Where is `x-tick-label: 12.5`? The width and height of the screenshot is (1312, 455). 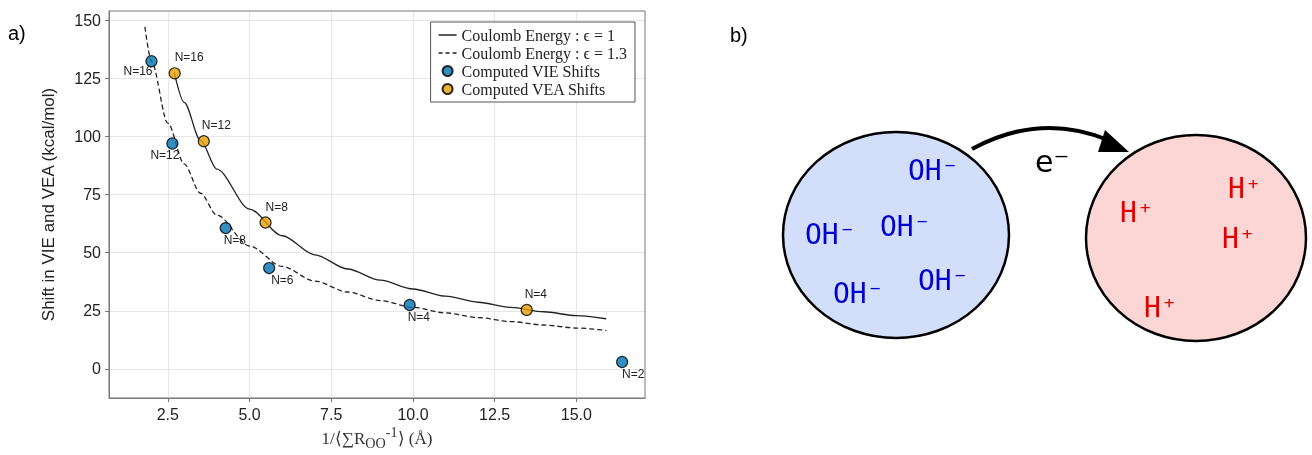 x-tick-label: 12.5 is located at coordinates (495, 414).